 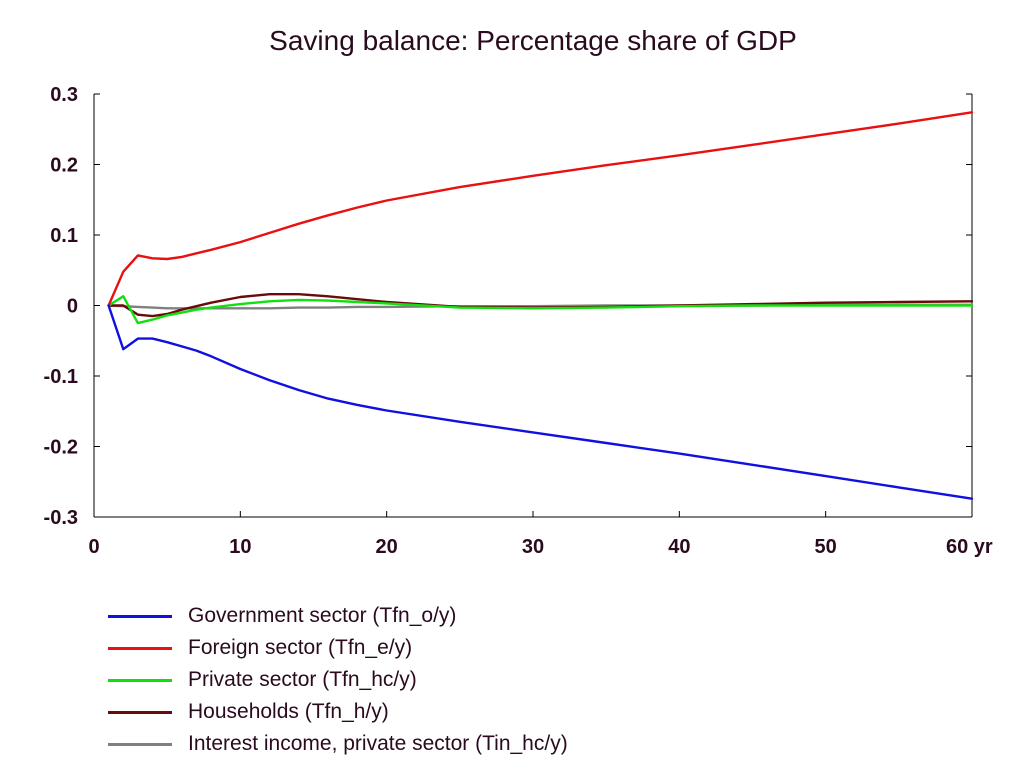 What do you see at coordinates (679, 547) in the screenshot?
I see `x-tick-label: 40` at bounding box center [679, 547].